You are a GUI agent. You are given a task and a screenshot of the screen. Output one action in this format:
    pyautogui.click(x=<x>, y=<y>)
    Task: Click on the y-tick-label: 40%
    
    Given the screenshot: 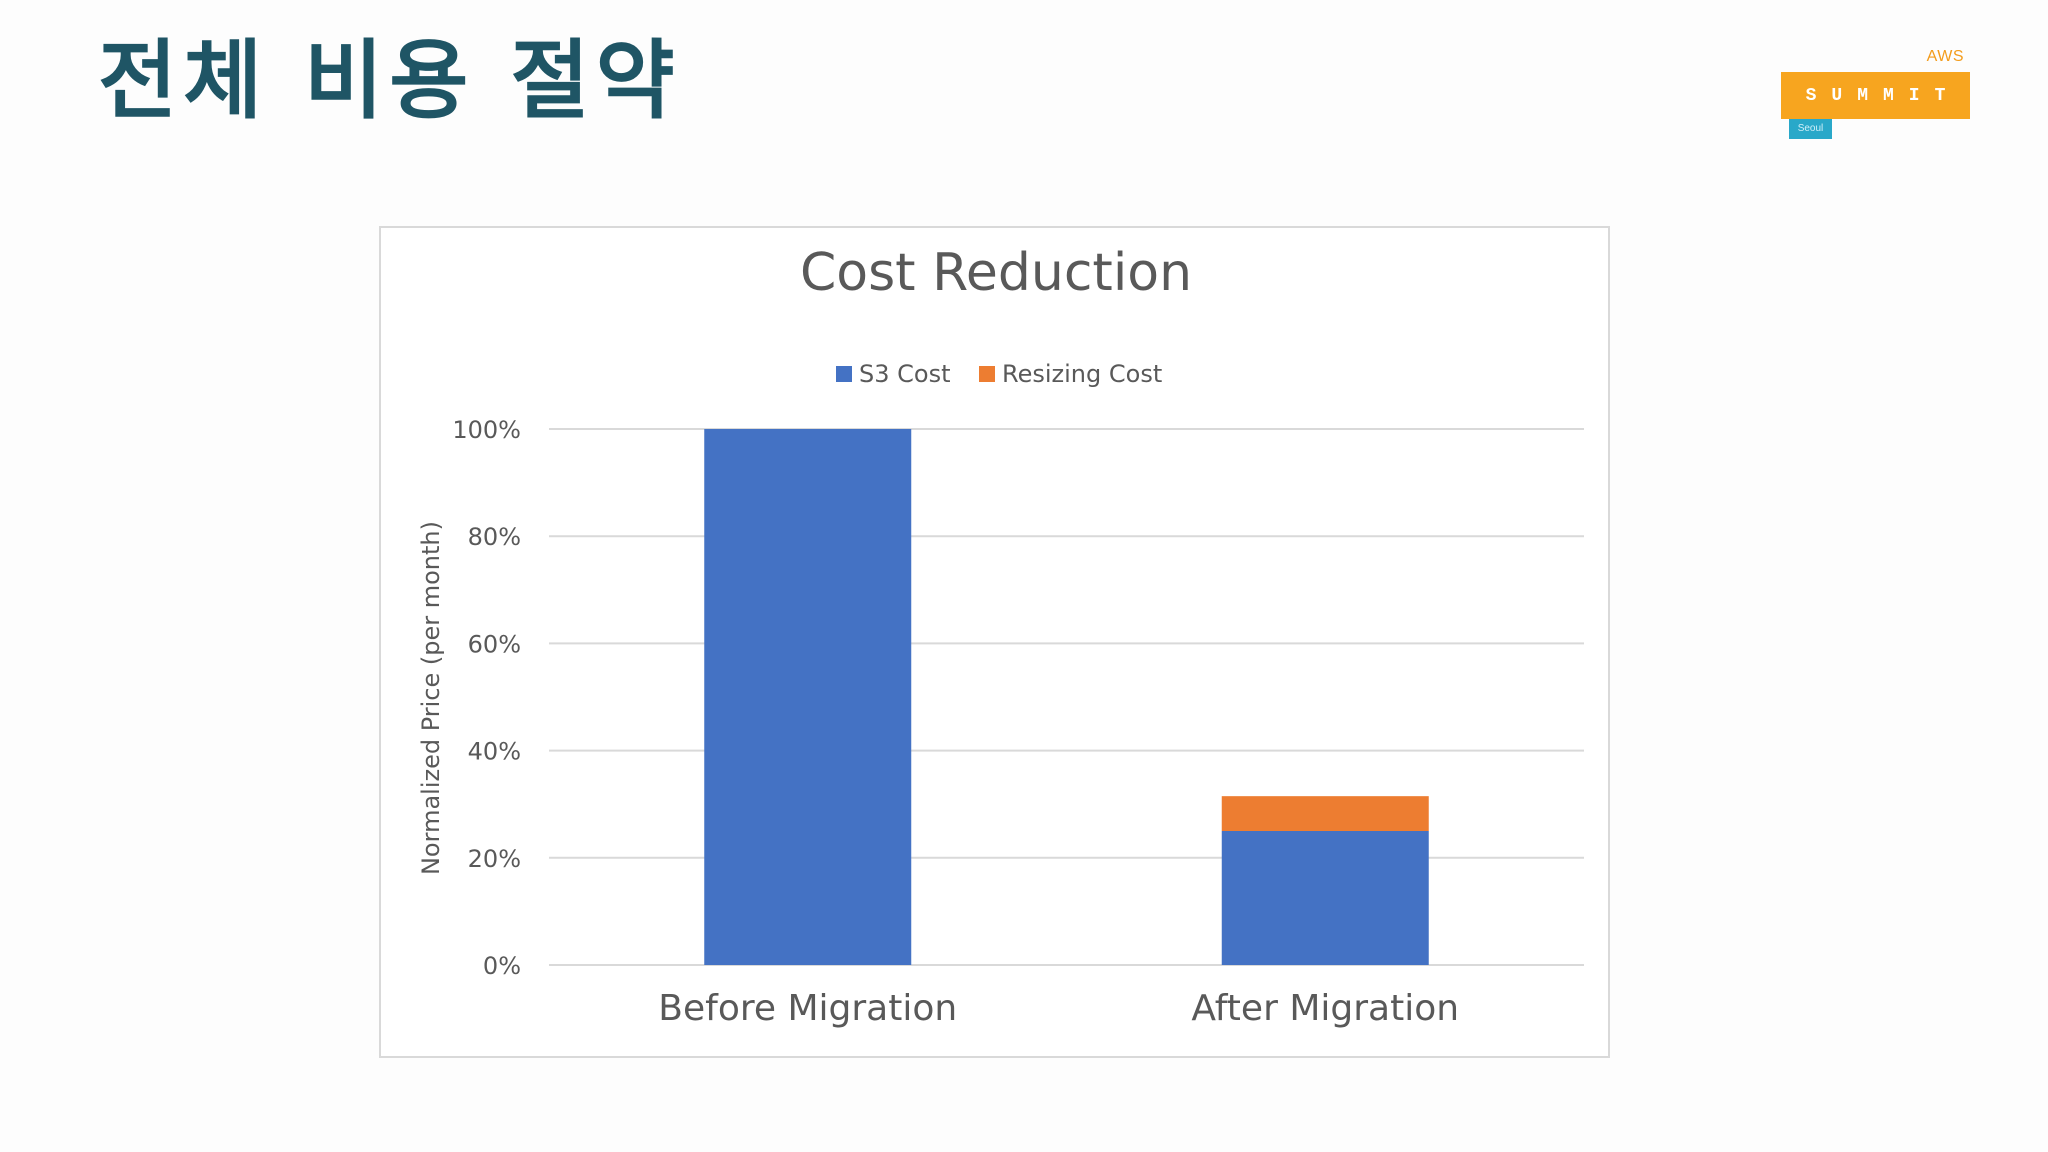 What is the action you would take?
    pyautogui.click(x=494, y=752)
    